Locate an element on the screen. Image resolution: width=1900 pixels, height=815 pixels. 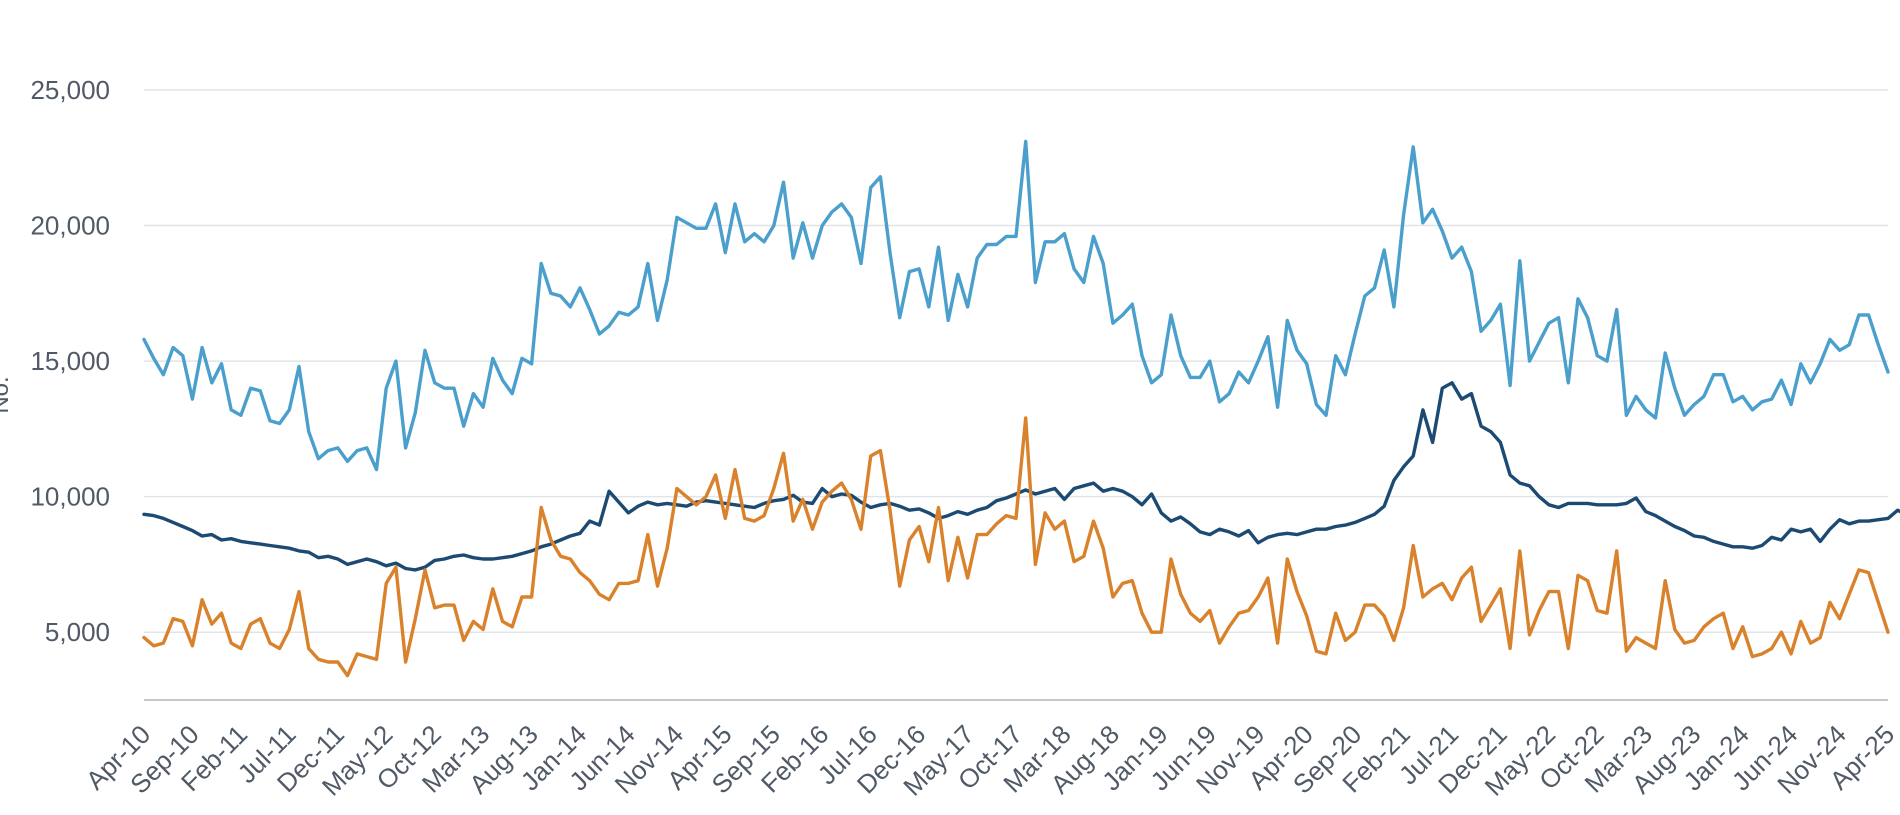
y-tick-label: 20,000 is located at coordinates (70, 226).